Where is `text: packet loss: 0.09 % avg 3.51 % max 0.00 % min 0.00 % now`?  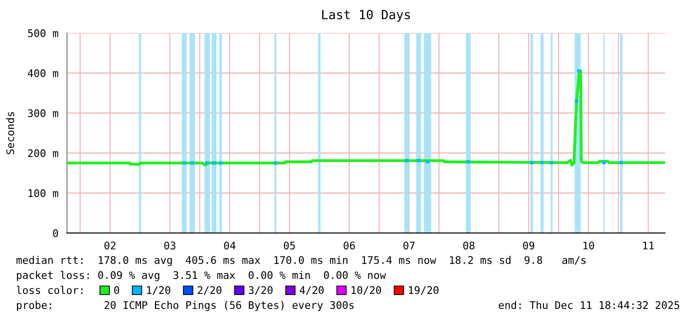 text: packet loss: 0.09 % avg 3.51 % max 0.00 % min 0.00 % now is located at coordinates (201, 276).